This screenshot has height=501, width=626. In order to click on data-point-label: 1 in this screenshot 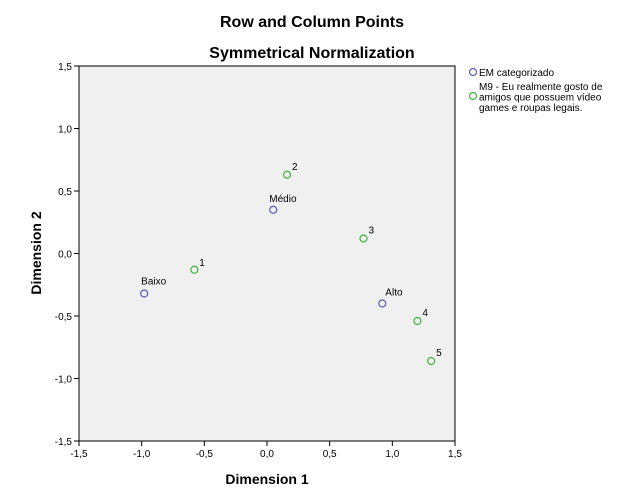, I will do `click(202, 263)`.